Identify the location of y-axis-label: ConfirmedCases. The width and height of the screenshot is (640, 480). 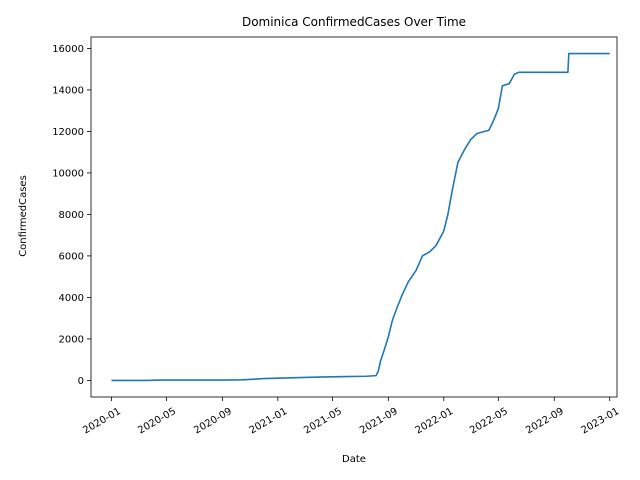
(23, 216).